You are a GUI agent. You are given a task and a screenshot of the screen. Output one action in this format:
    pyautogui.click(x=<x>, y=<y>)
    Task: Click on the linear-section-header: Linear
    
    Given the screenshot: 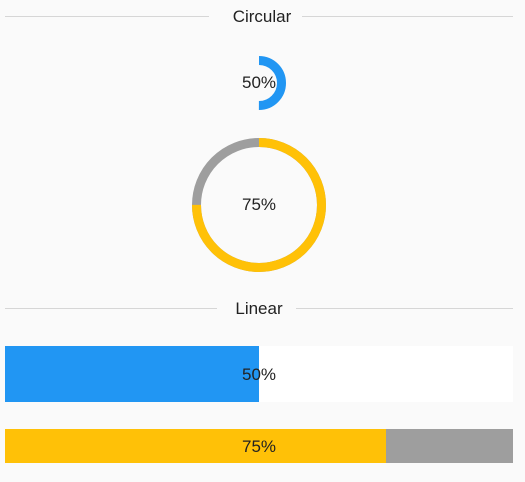 What is the action you would take?
    pyautogui.click(x=259, y=309)
    